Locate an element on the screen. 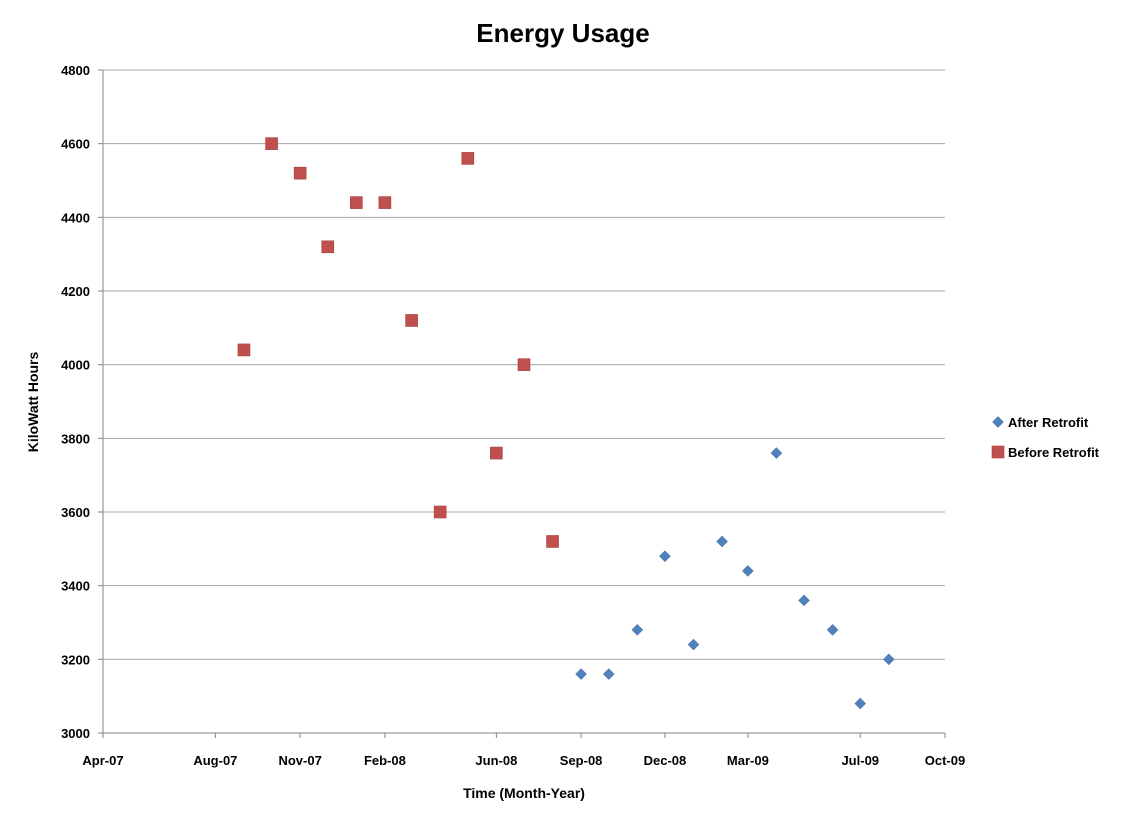  legend: After Retrofit Before Retrofit is located at coordinates (1045, 437).